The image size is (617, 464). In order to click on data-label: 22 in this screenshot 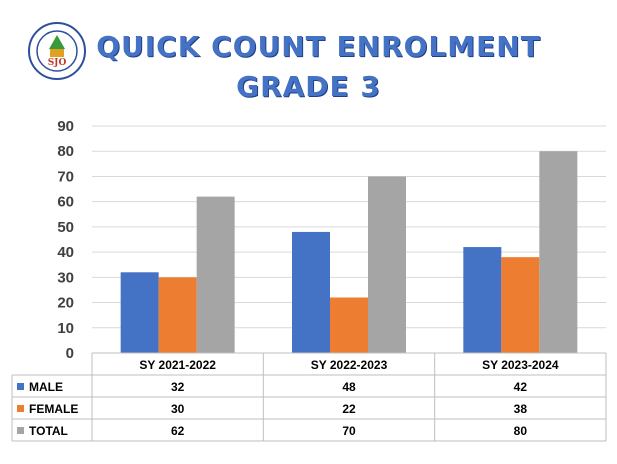, I will do `click(349, 409)`.